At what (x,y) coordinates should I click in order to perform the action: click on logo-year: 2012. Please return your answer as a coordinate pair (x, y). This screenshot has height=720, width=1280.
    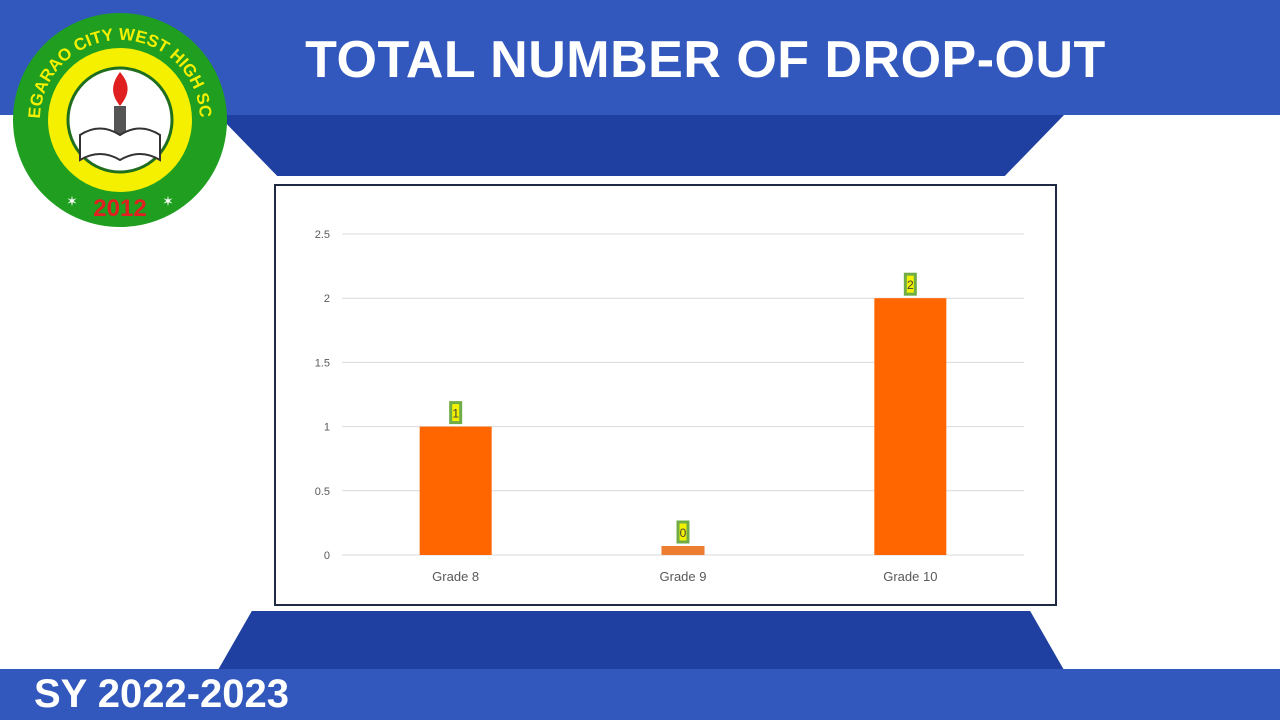
    Looking at the image, I should click on (119, 208).